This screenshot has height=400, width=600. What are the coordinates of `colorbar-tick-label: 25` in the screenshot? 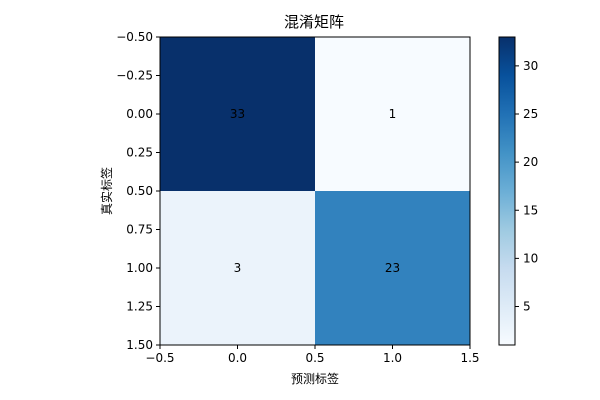 It's located at (530, 114).